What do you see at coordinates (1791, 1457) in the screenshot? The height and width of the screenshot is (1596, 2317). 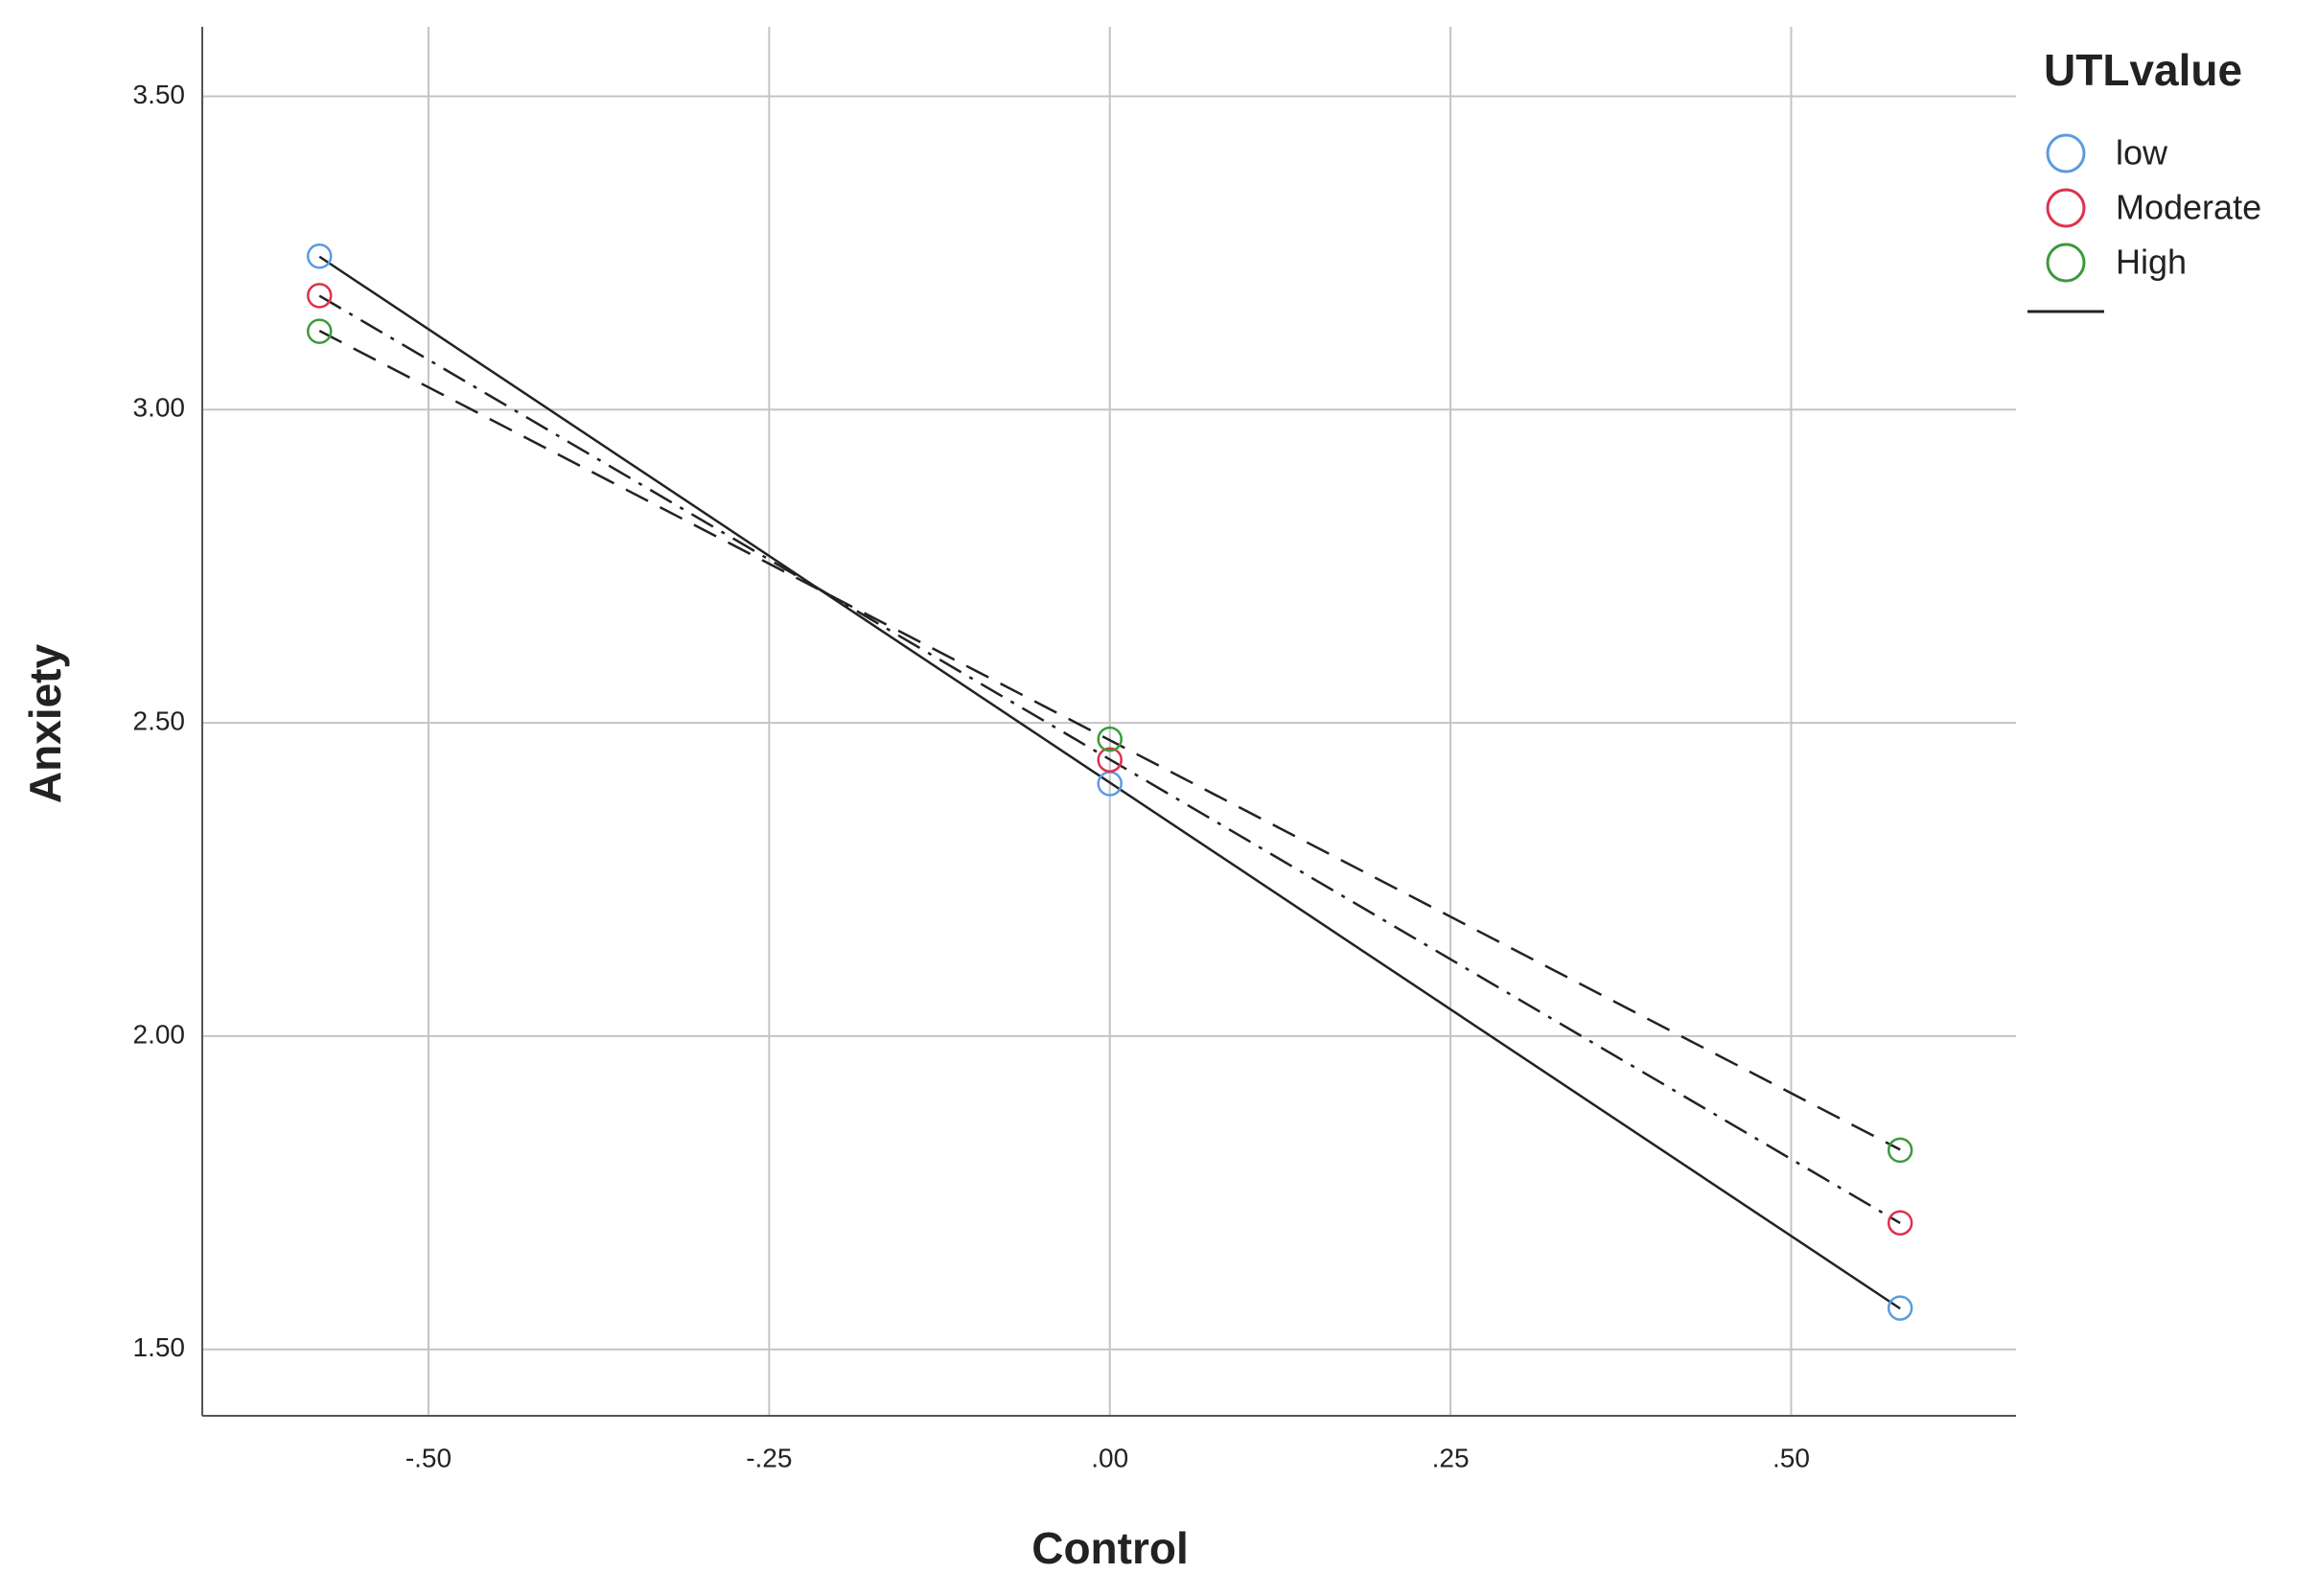 I see `x-tick-label: .50` at bounding box center [1791, 1457].